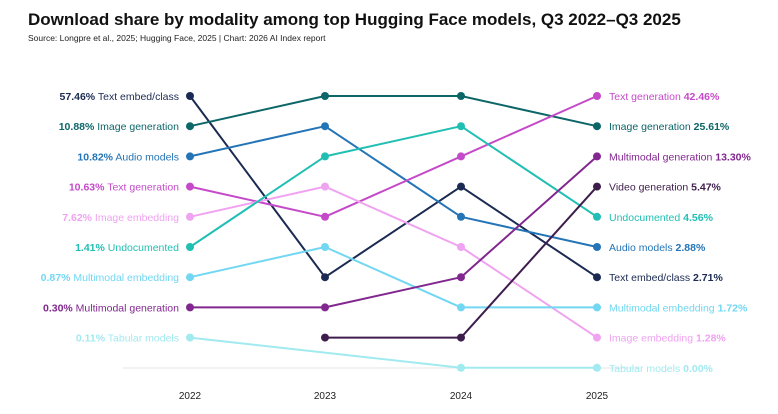 Image resolution: width=778 pixels, height=414 pixels. I want to click on end-label-tabular-models: Tabular models 0.00%, so click(661, 369).